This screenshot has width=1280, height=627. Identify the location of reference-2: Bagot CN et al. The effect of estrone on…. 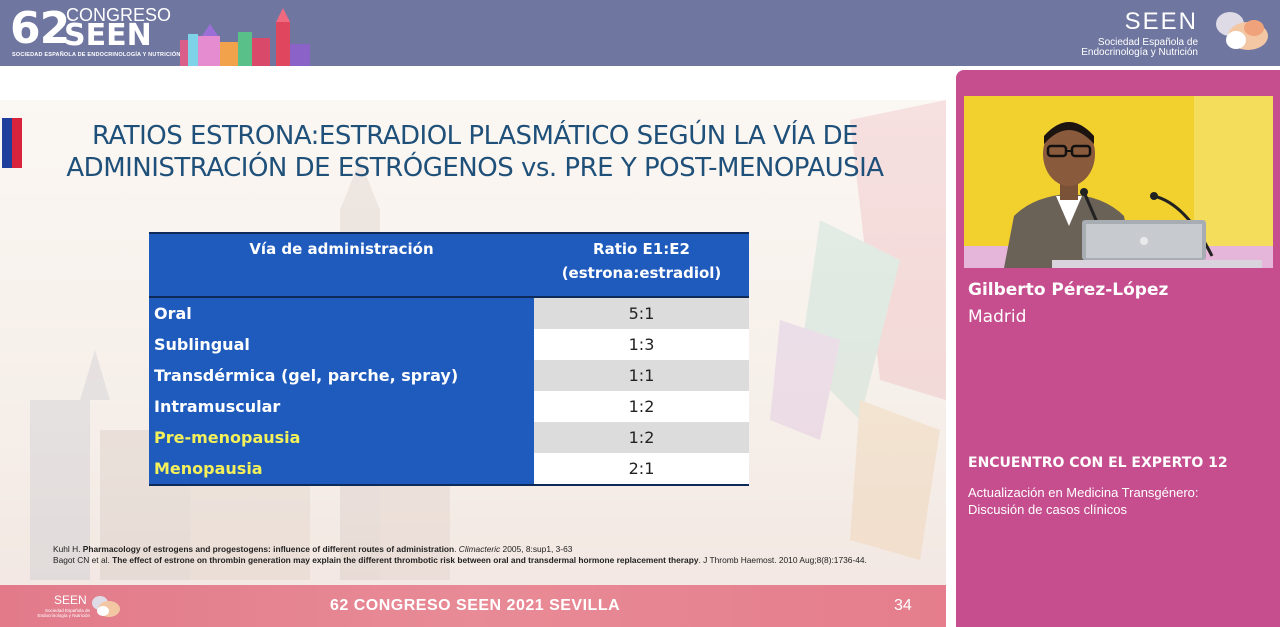
(460, 560).